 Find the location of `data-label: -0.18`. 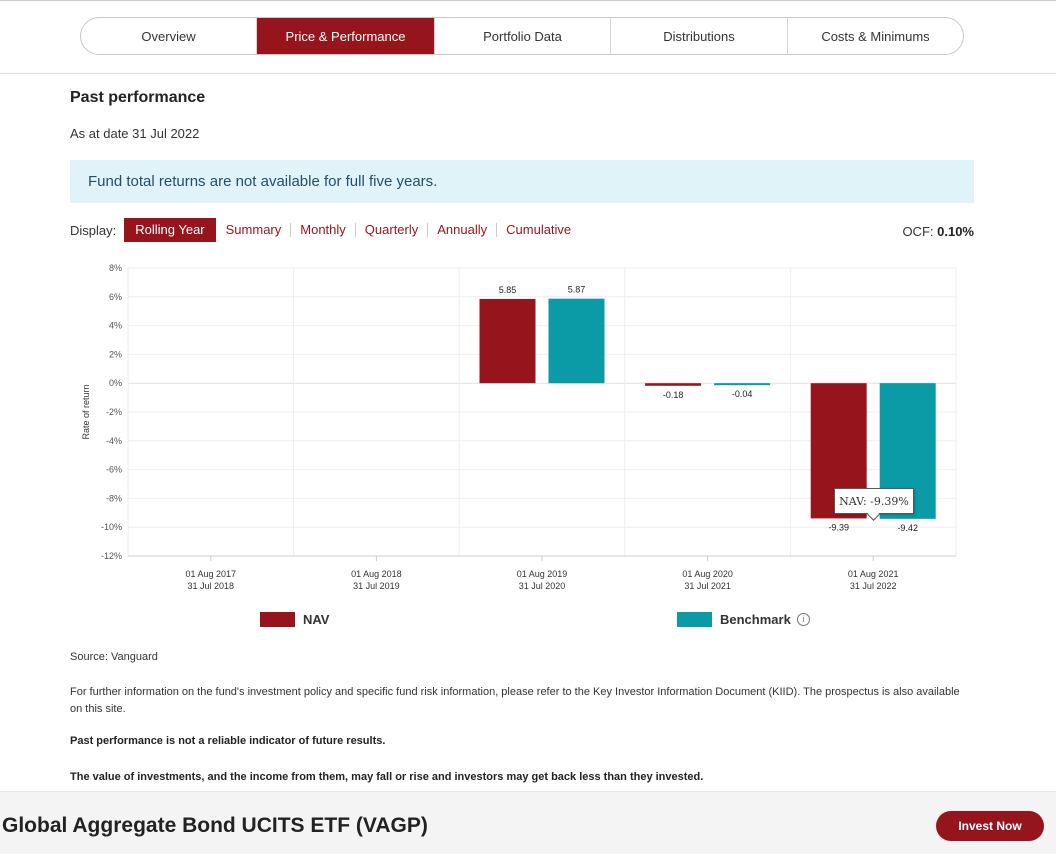

data-label: -0.18 is located at coordinates (673, 395).